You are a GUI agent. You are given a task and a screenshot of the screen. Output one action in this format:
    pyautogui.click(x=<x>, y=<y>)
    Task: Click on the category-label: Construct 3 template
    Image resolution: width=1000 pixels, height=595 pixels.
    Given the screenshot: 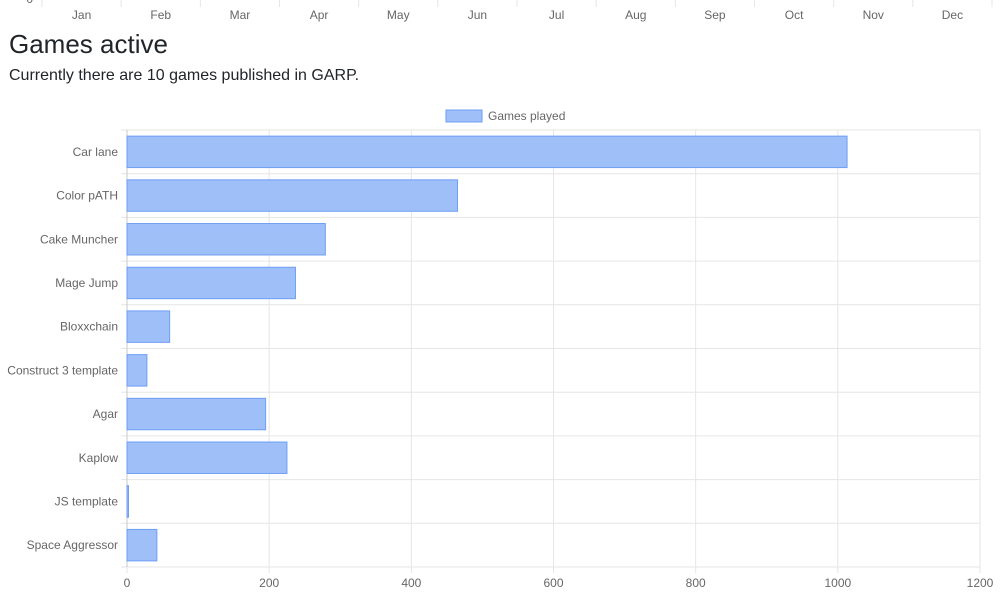 What is the action you would take?
    pyautogui.click(x=62, y=370)
    